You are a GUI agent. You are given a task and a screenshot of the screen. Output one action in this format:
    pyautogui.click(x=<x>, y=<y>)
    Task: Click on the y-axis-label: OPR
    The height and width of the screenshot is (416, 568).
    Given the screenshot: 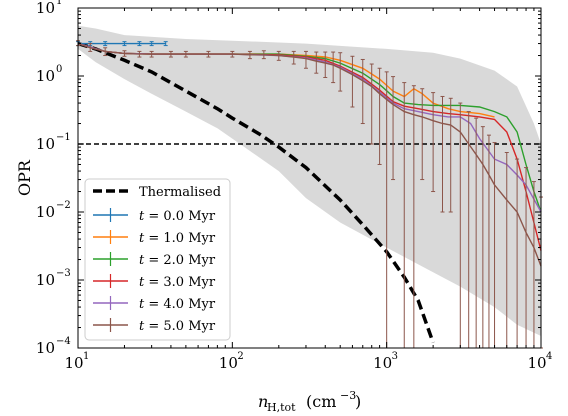 What is the action you would take?
    pyautogui.click(x=24, y=177)
    